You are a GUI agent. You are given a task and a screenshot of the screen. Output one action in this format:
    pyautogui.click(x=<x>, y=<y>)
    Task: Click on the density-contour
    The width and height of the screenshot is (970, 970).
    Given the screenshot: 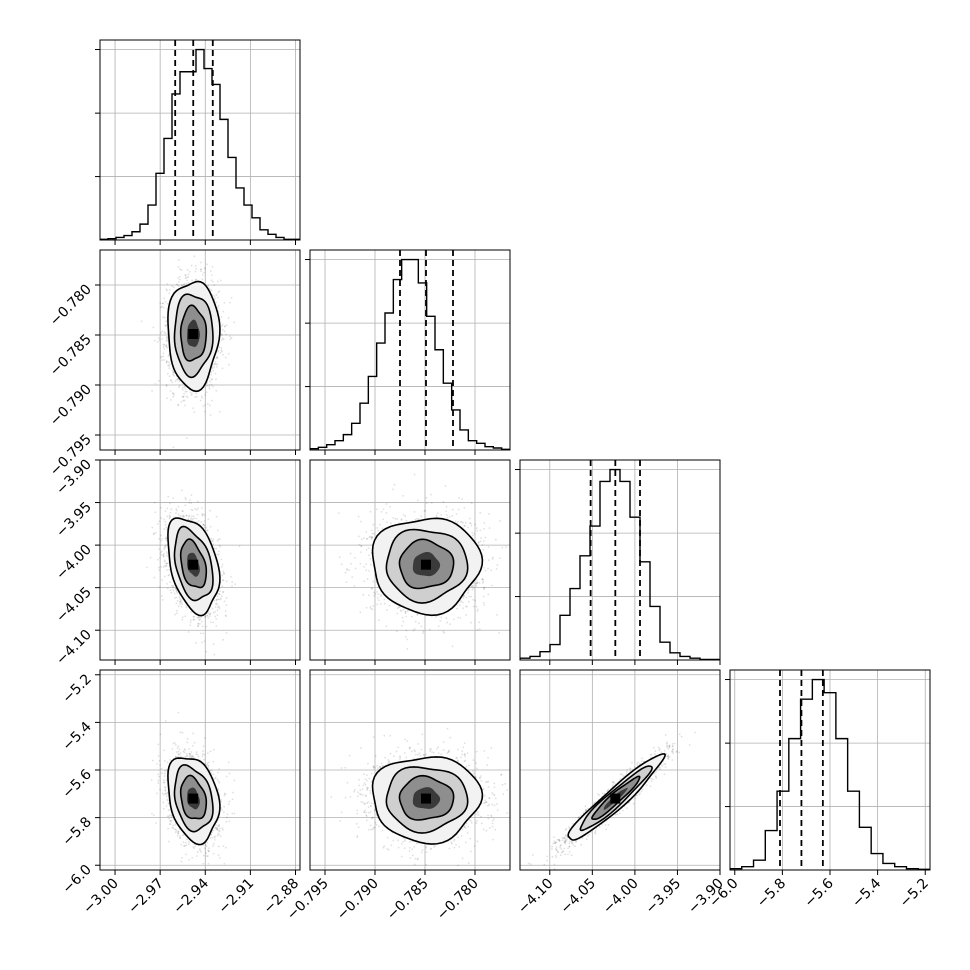 What is the action you would take?
    pyautogui.click(x=193, y=333)
    